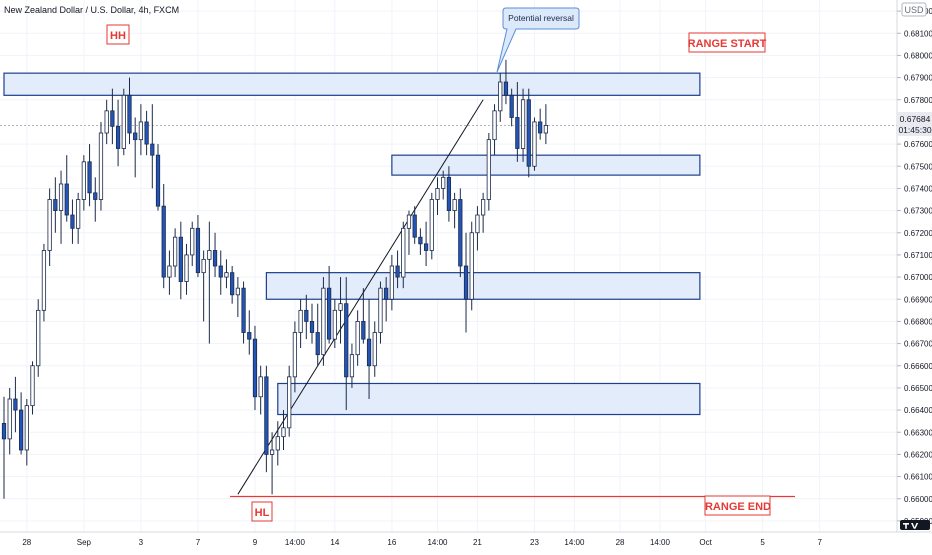  Describe the element at coordinates (762, 542) in the screenshot. I see `x-tick-label: 5` at that location.